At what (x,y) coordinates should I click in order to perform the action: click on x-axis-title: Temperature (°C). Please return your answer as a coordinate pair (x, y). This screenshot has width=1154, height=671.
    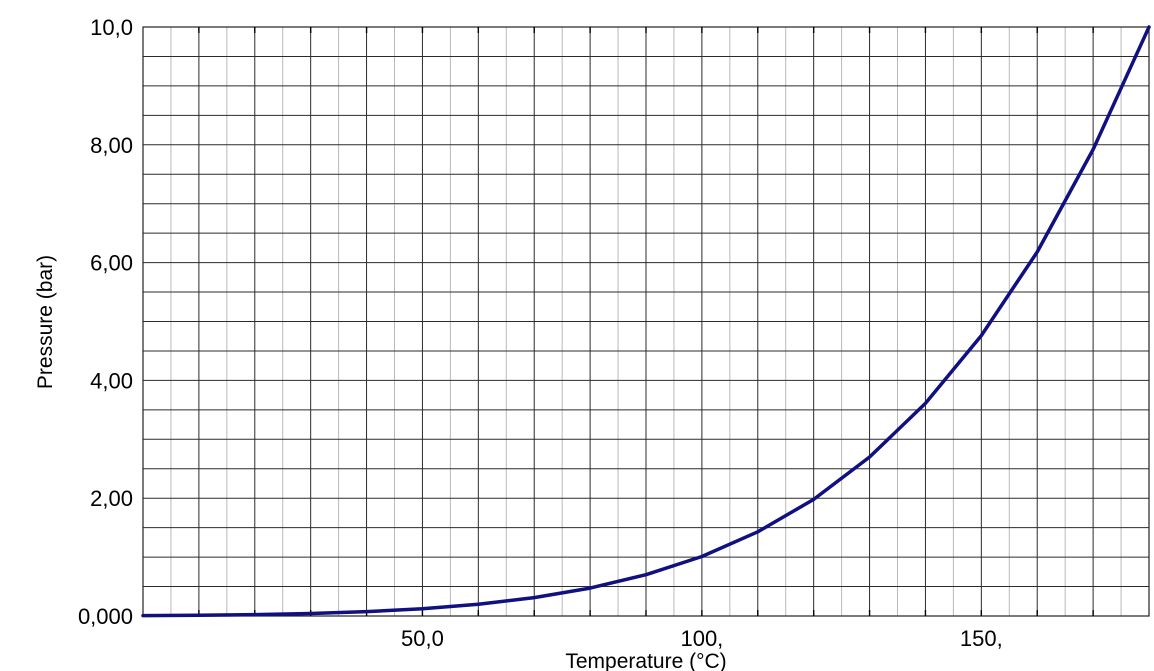
    Looking at the image, I should click on (645, 660).